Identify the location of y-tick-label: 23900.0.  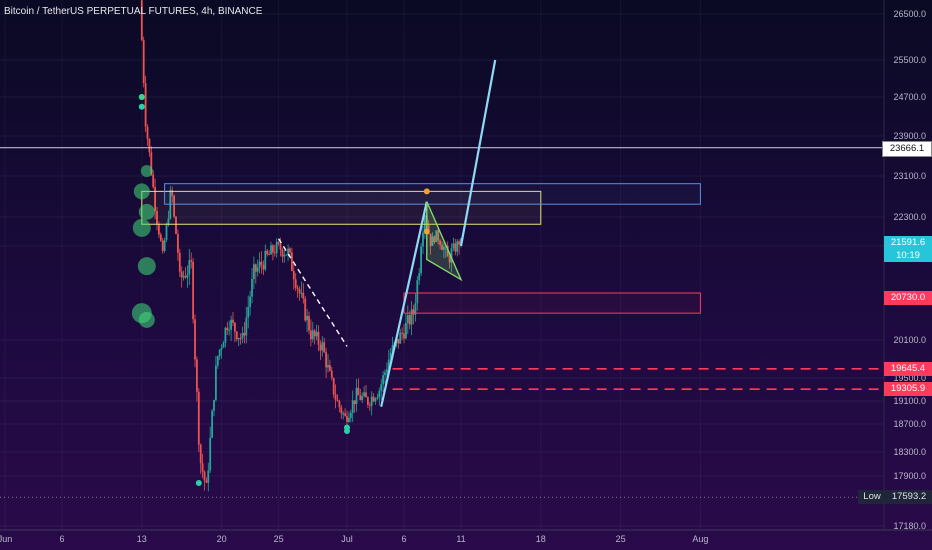
(909, 136).